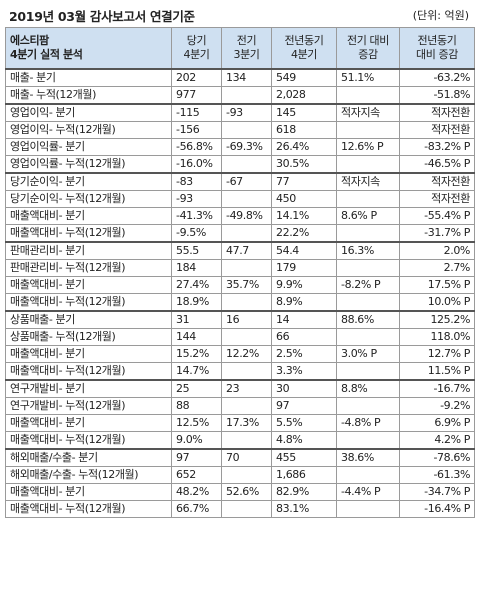 The height and width of the screenshot is (615, 479). Describe the element at coordinates (437, 475) in the screenshot. I see `cell-yoy-change: -61.3%` at that location.